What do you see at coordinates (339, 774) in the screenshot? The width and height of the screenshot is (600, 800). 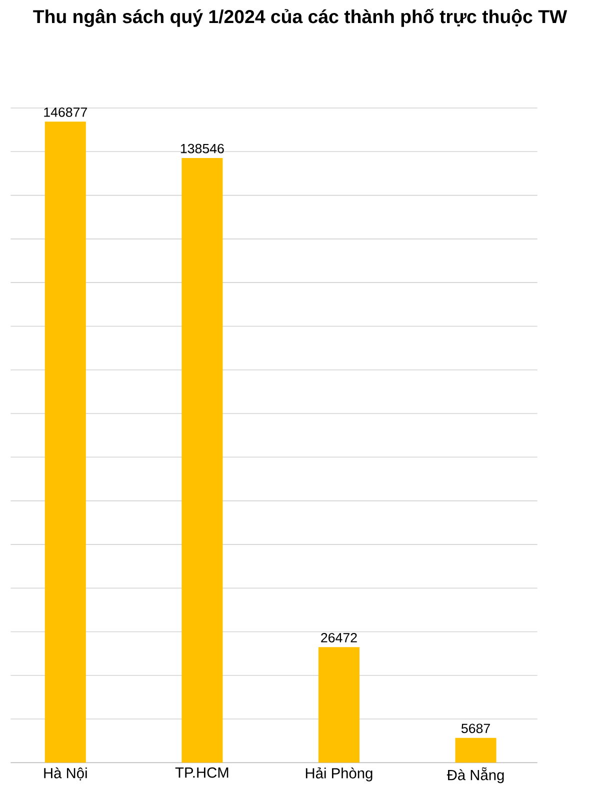 I see `x-tick-label: Hải Phòng` at bounding box center [339, 774].